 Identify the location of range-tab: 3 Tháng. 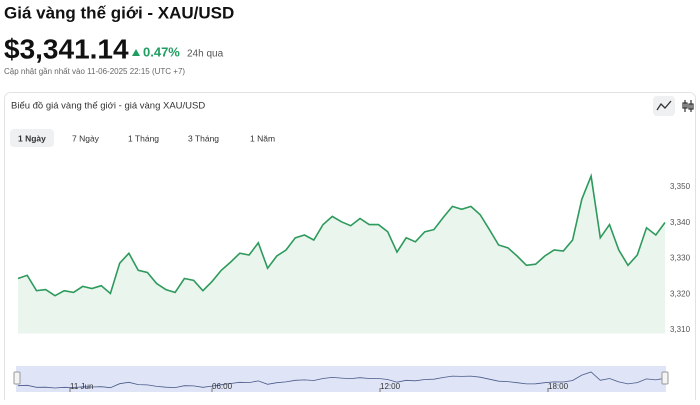
(203, 138).